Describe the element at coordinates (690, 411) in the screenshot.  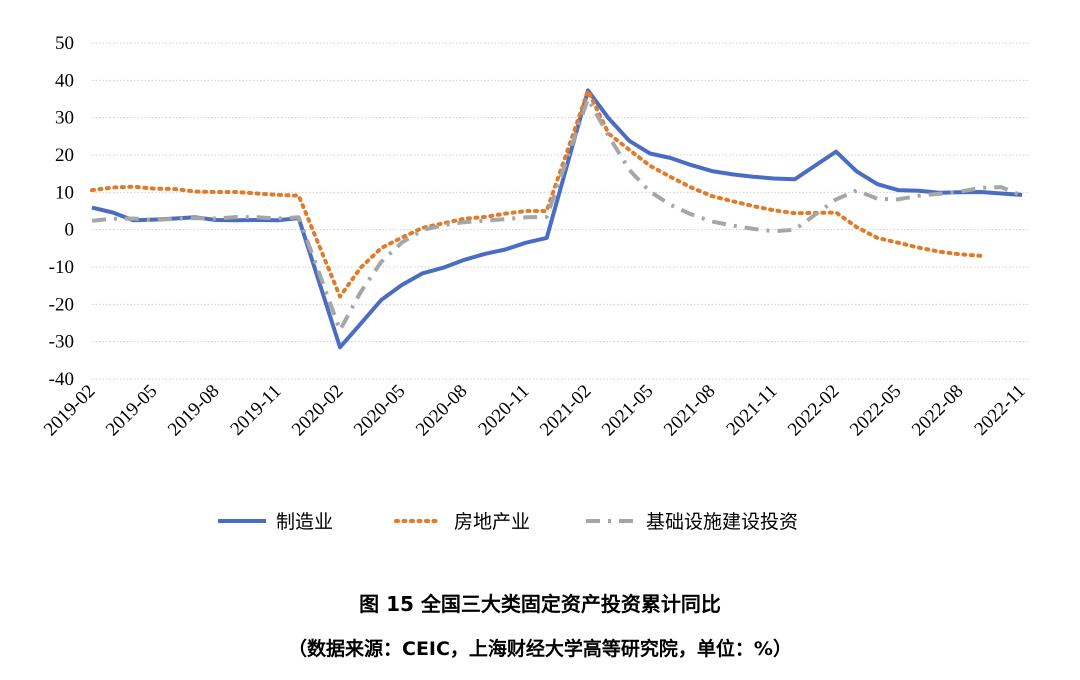
I see `x-tick-label: 2021-08` at that location.